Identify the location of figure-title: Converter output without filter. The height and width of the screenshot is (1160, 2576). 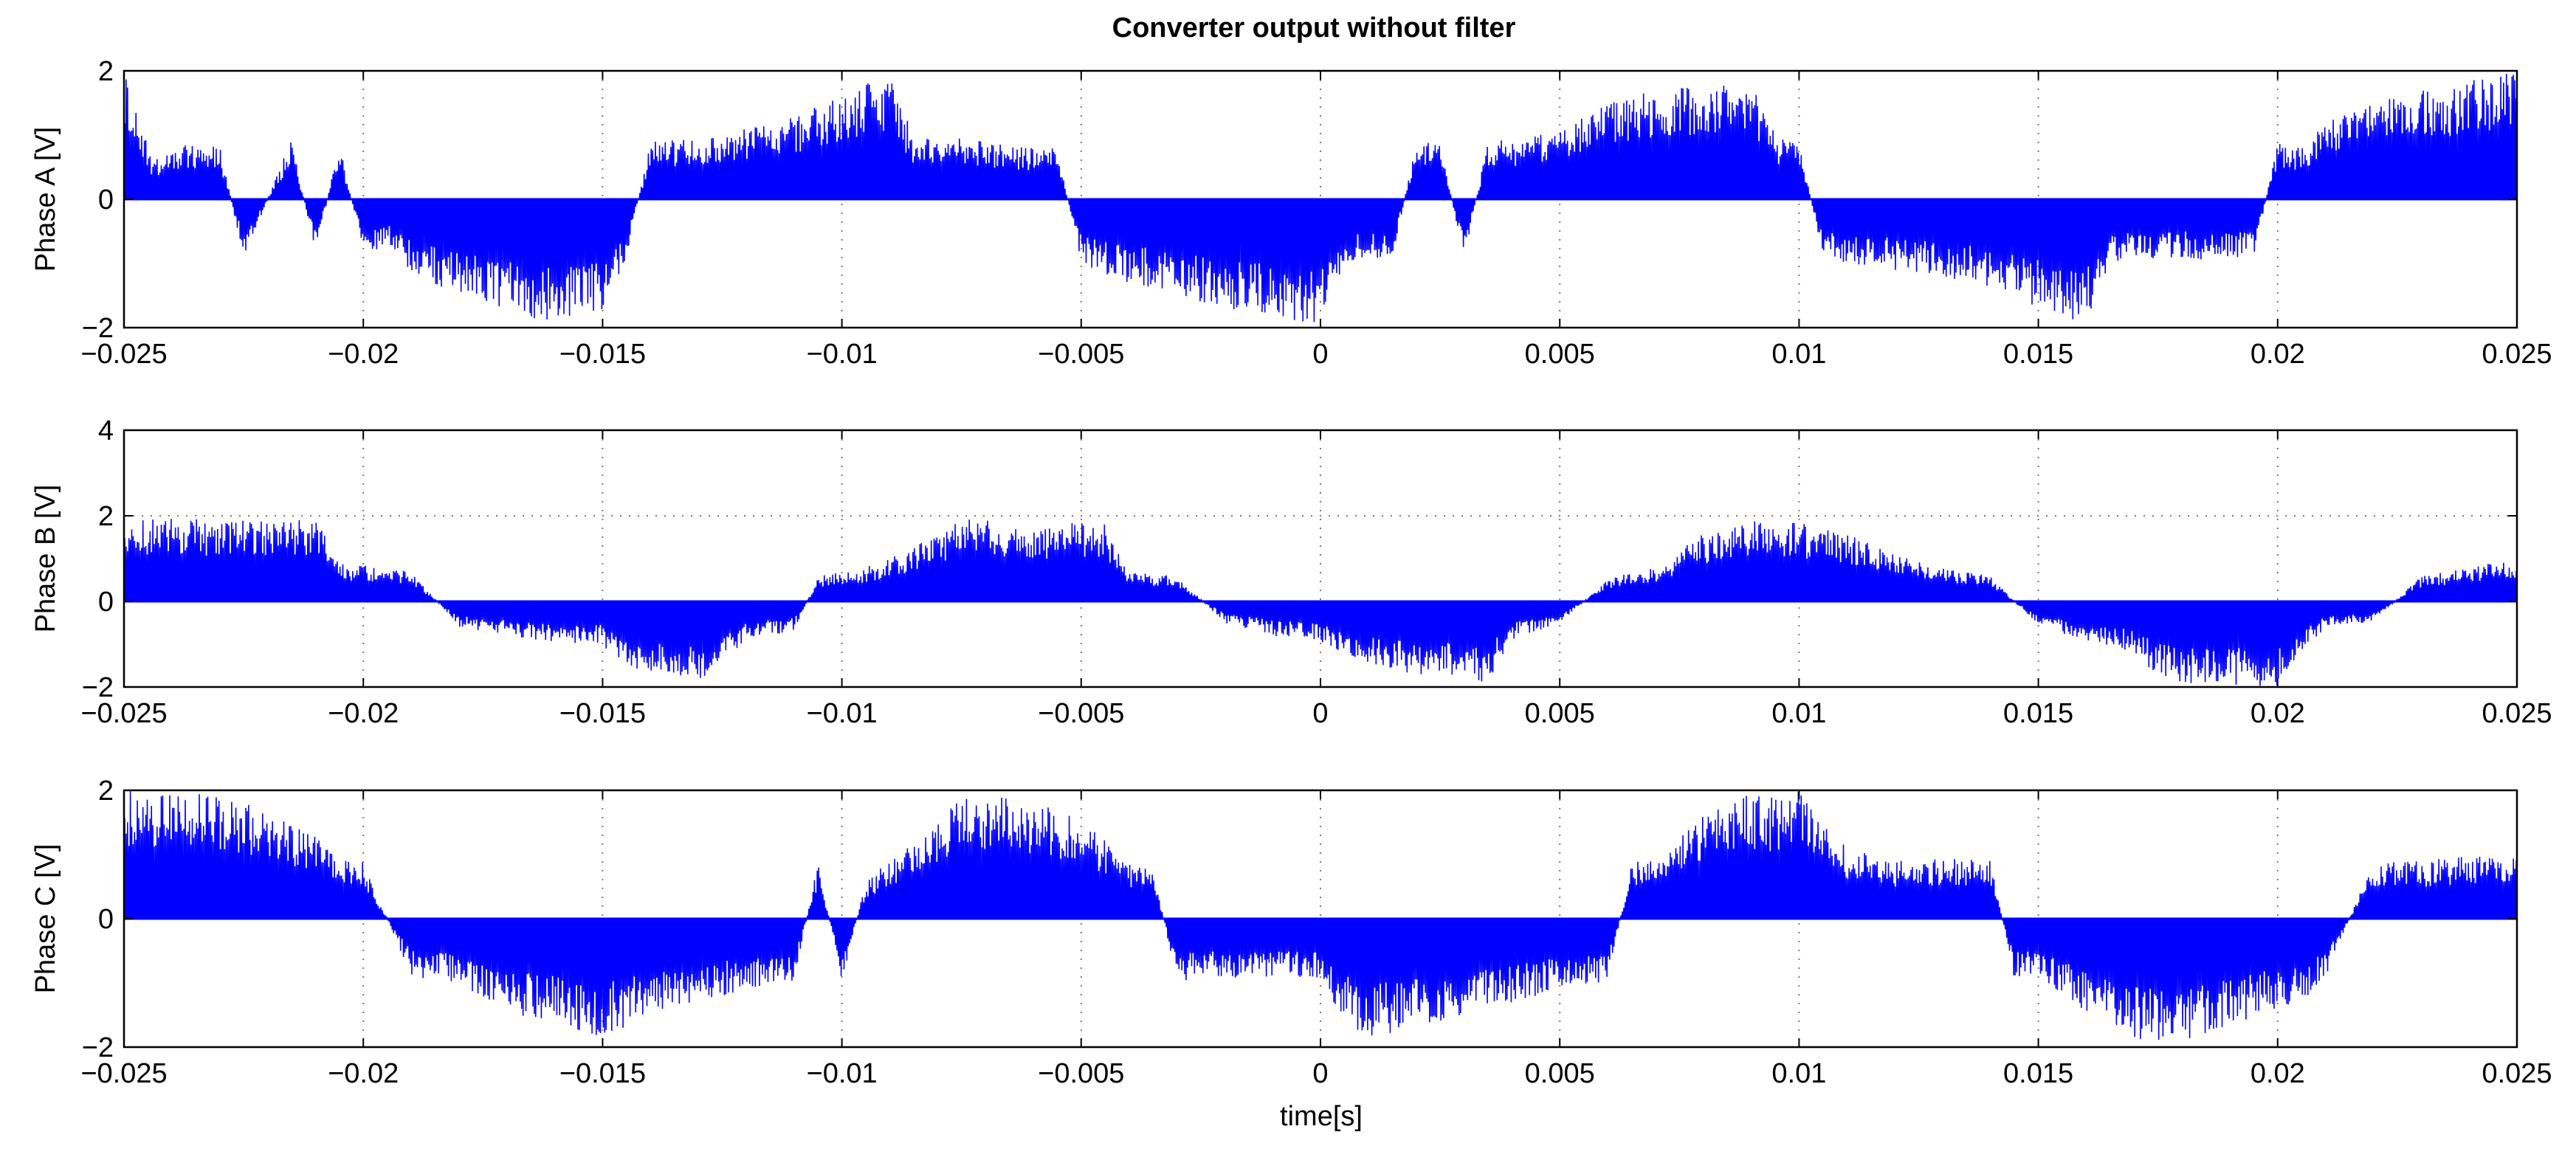
(1314, 28).